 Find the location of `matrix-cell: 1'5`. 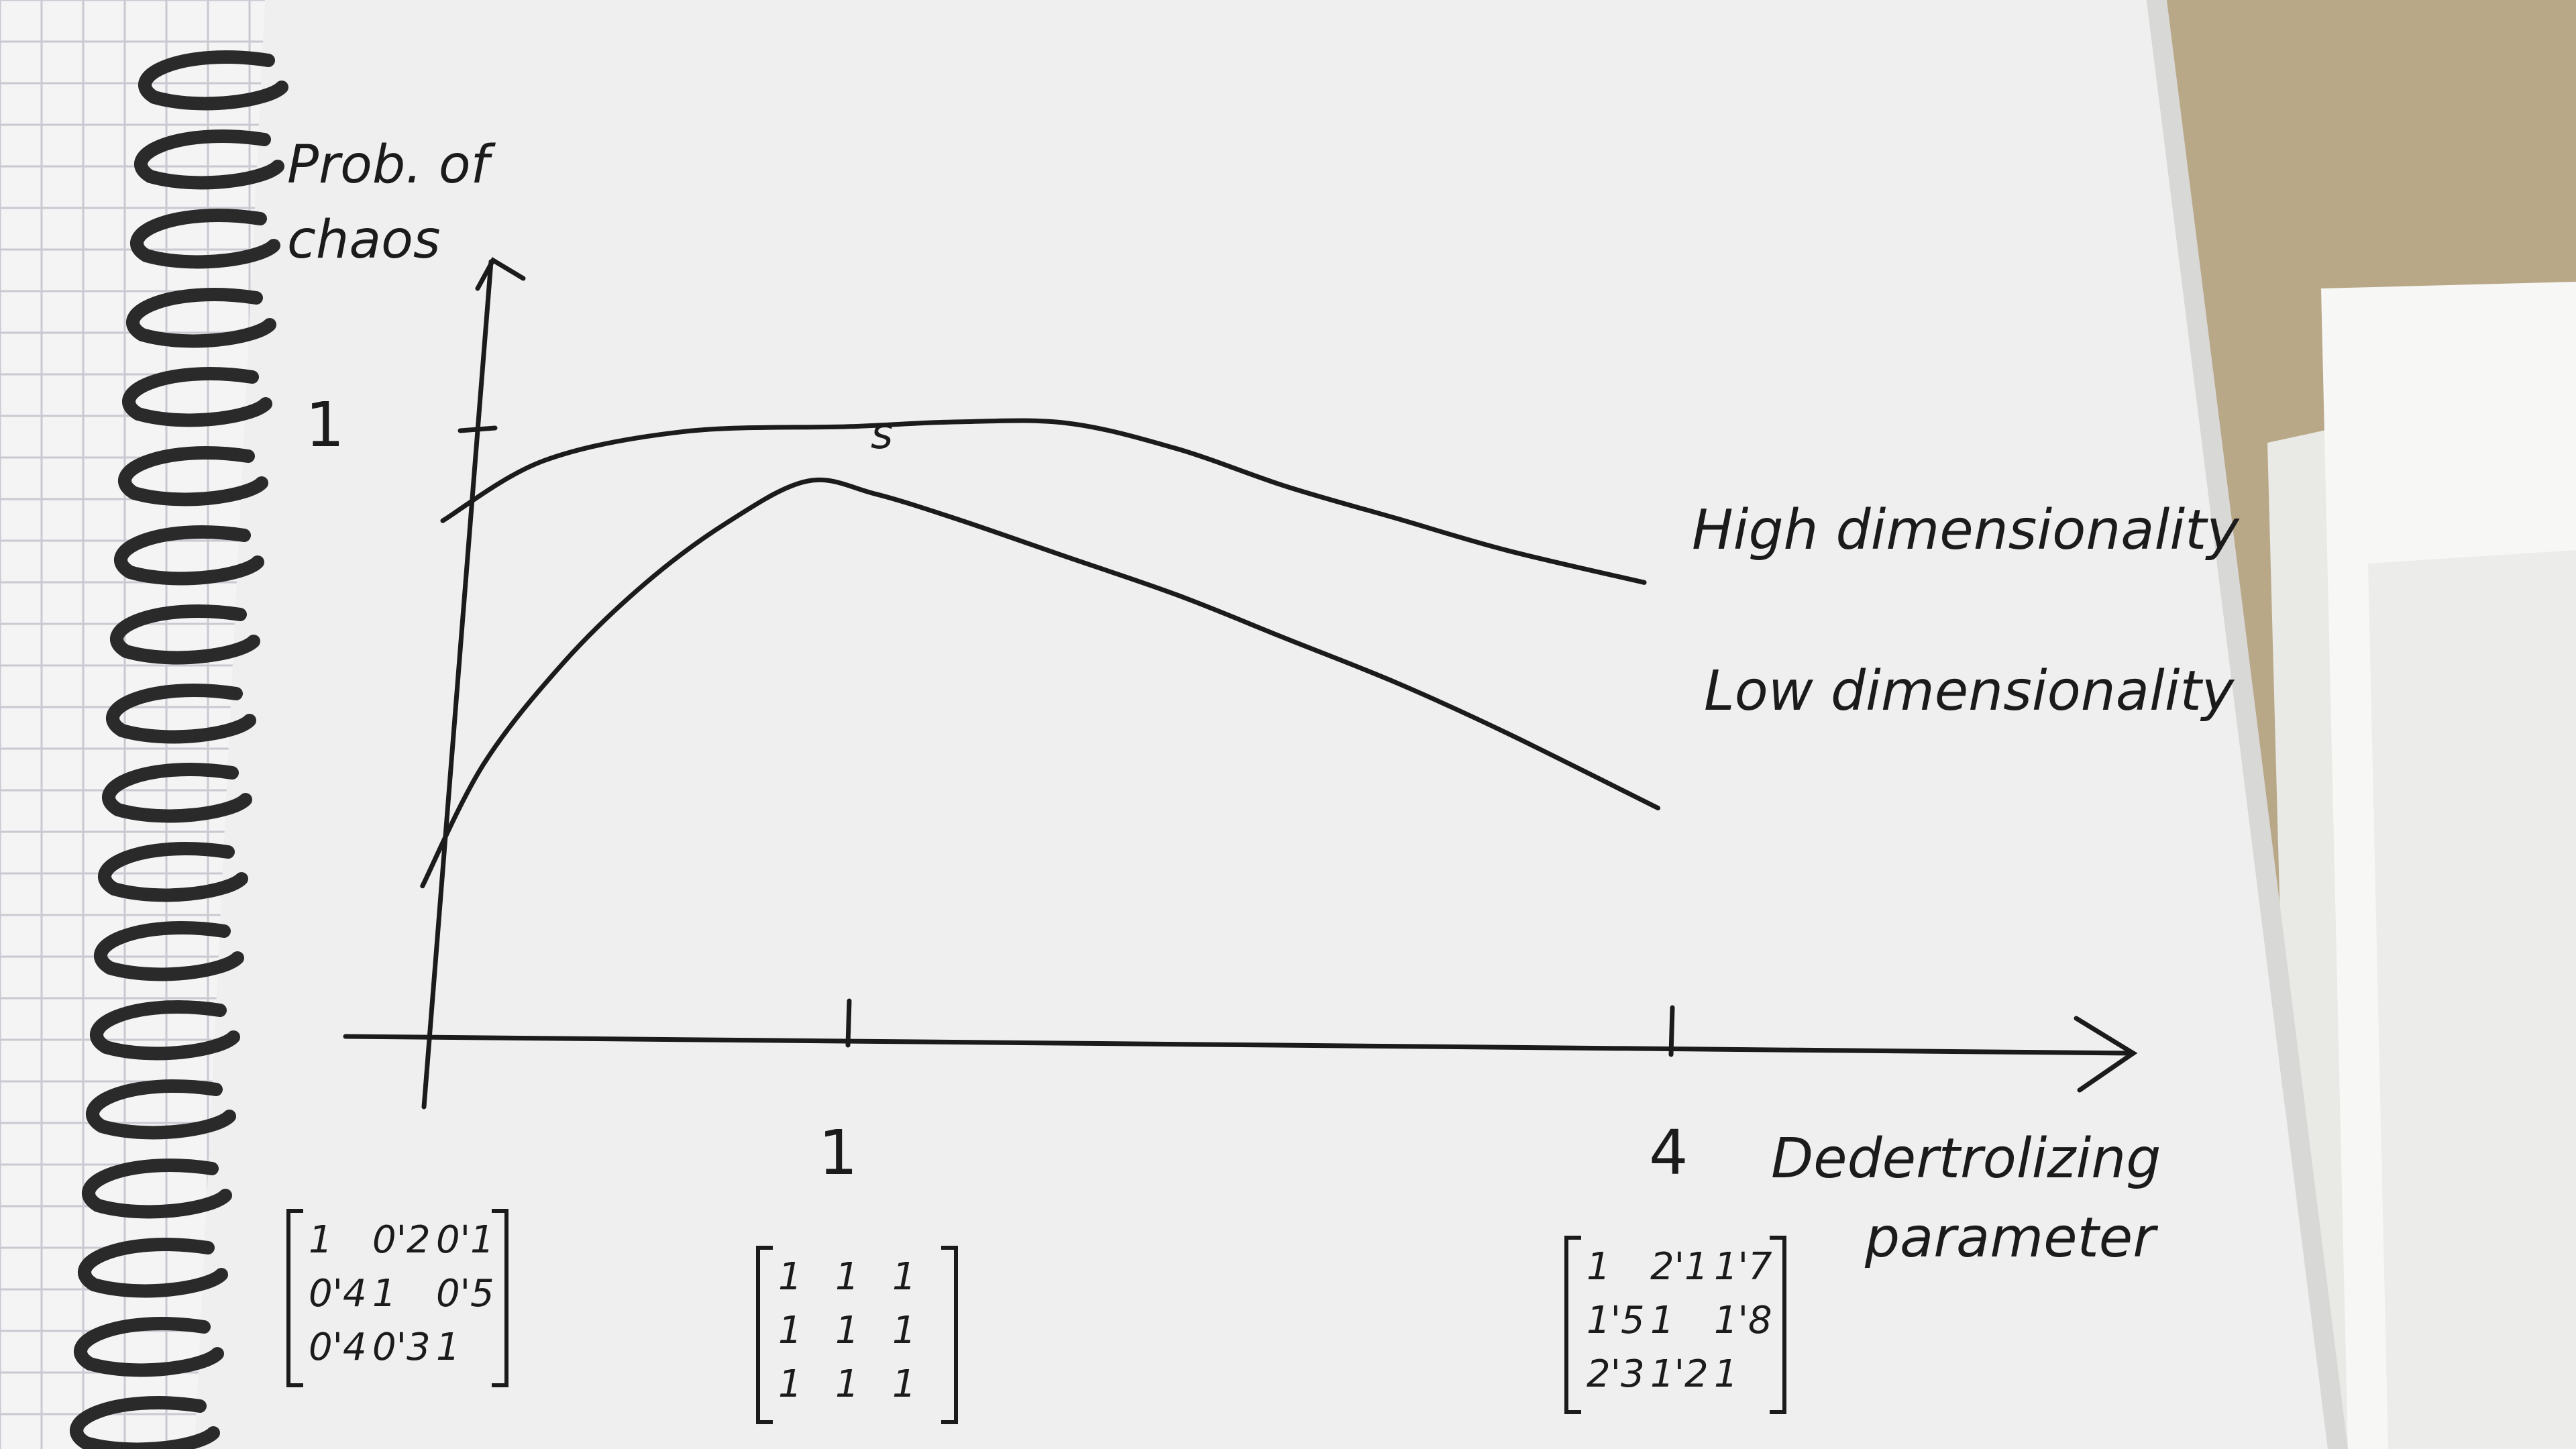

matrix-cell: 1'5 is located at coordinates (1616, 1320).